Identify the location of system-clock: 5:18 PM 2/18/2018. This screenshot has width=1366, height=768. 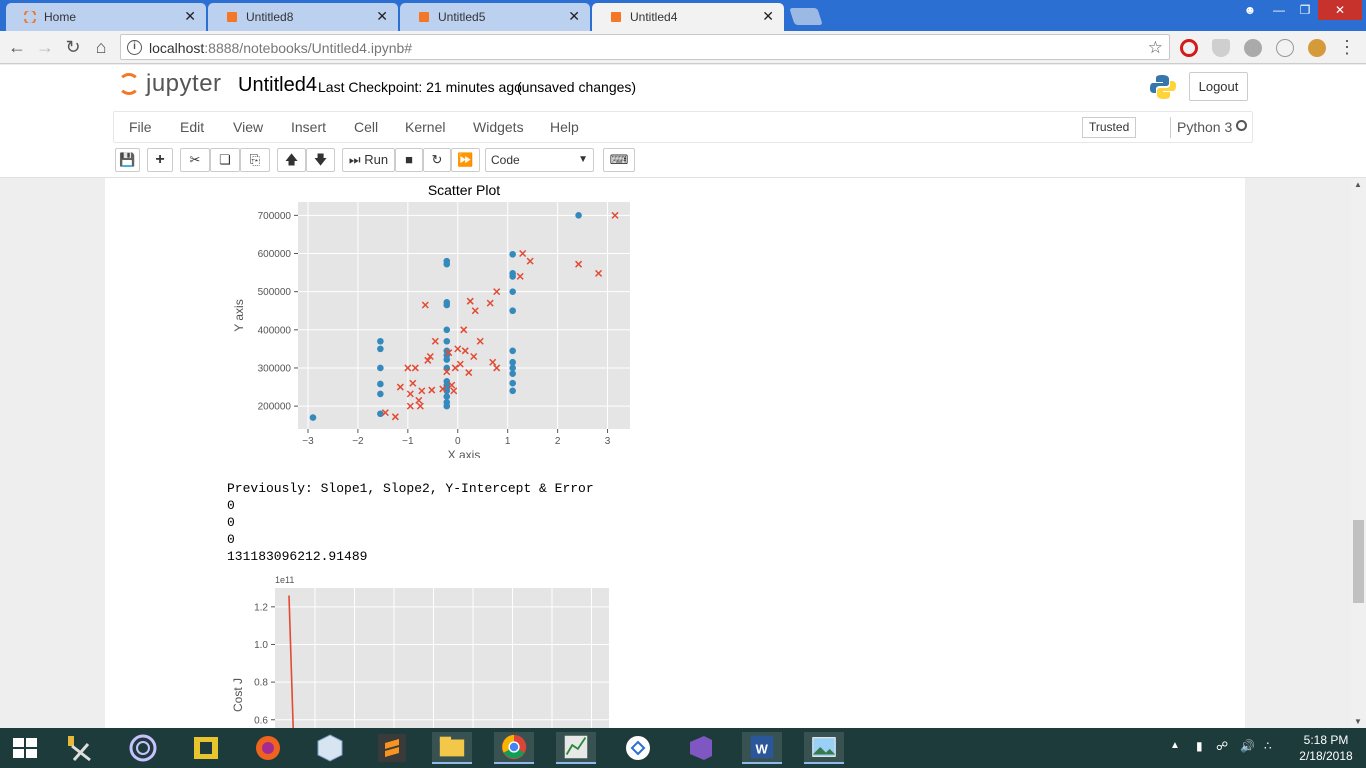
(1326, 748).